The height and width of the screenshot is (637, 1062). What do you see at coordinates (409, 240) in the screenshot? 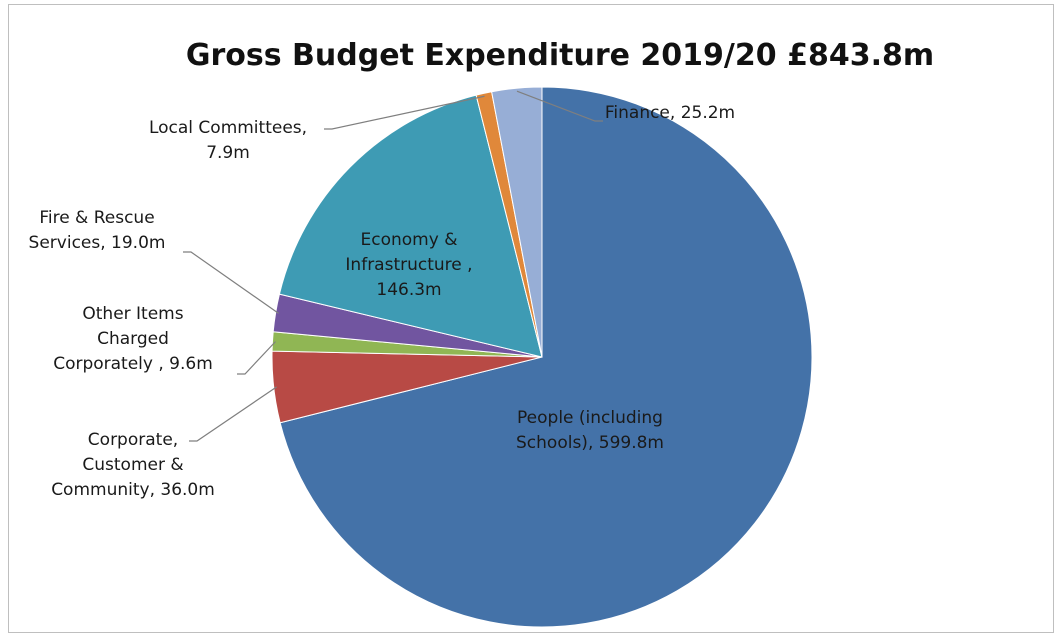
I see `slice-label-line: Economy &` at bounding box center [409, 240].